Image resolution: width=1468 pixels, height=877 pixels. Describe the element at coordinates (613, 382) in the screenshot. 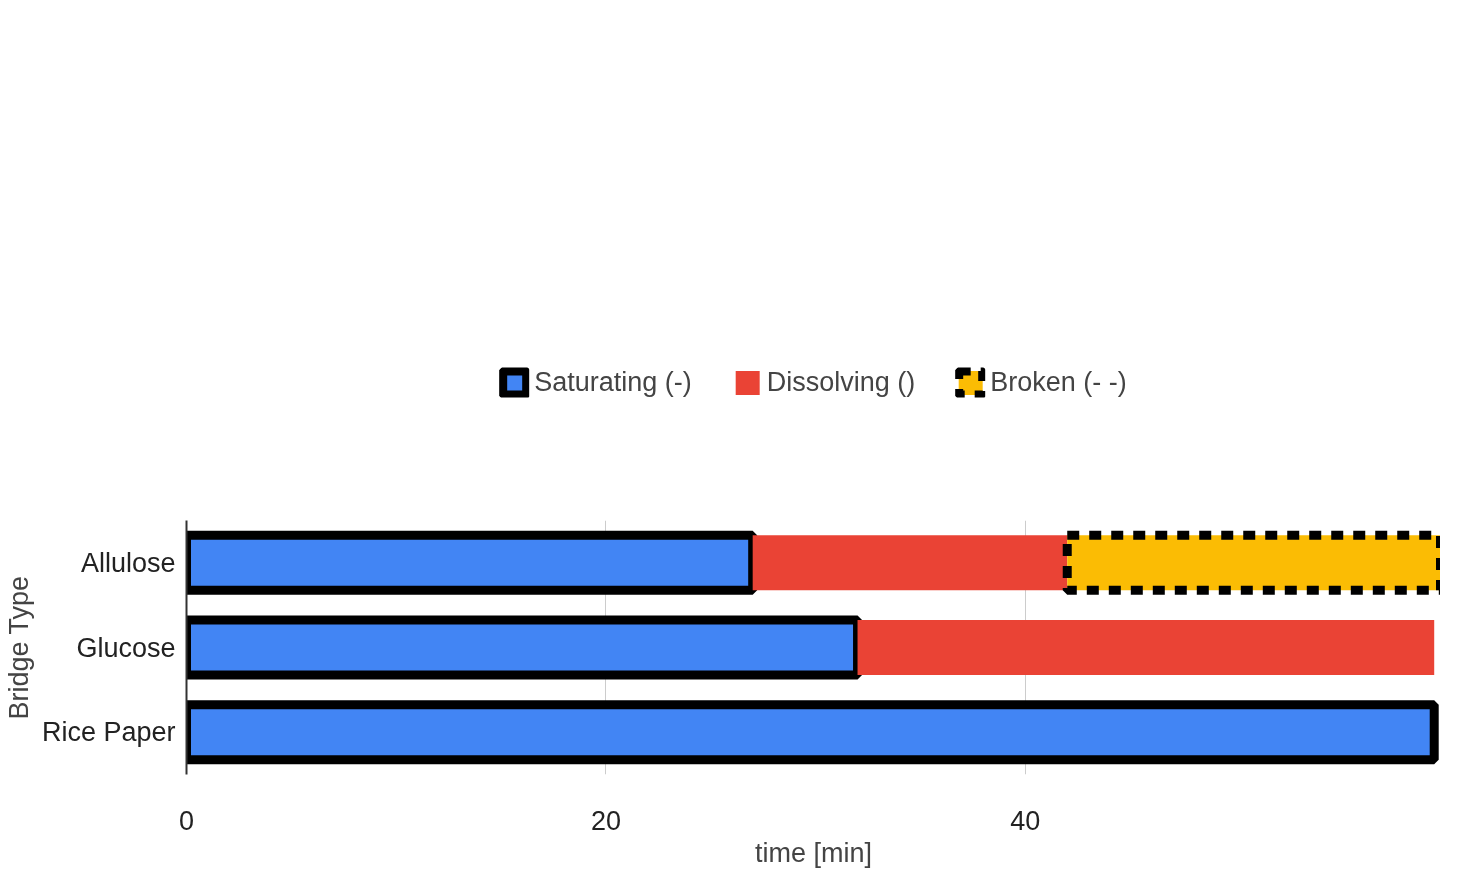

I see `legend-label: Saturating (-)` at that location.